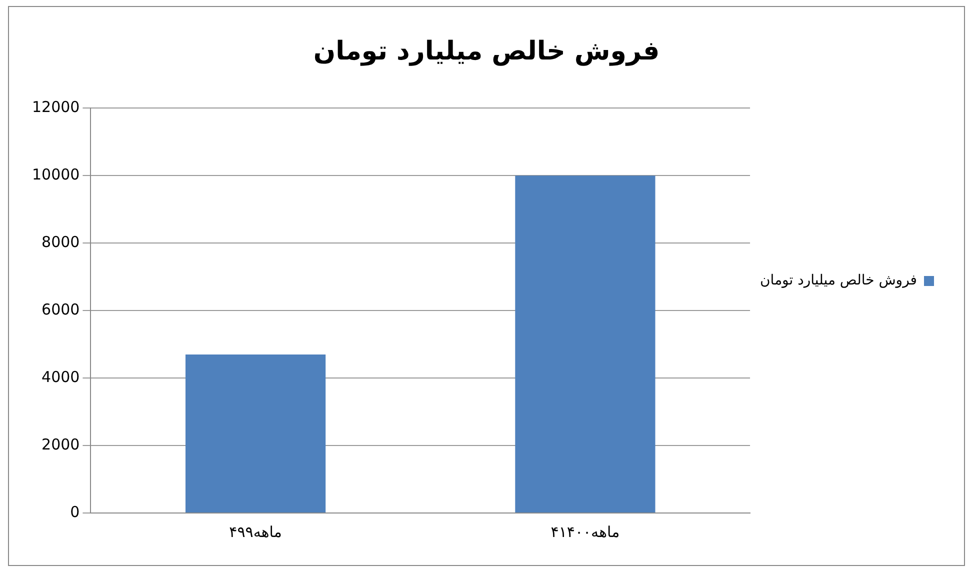  I want to click on x-tick-label: ۴ماهه۱۴۰۰, so click(585, 531).